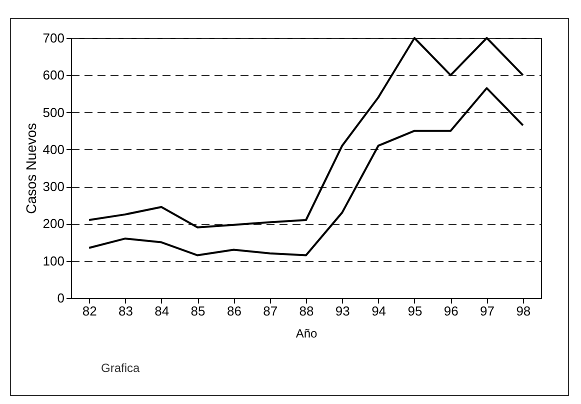 The width and height of the screenshot is (581, 404). Describe the element at coordinates (342, 311) in the screenshot. I see `x-tick-label: 93` at that location.